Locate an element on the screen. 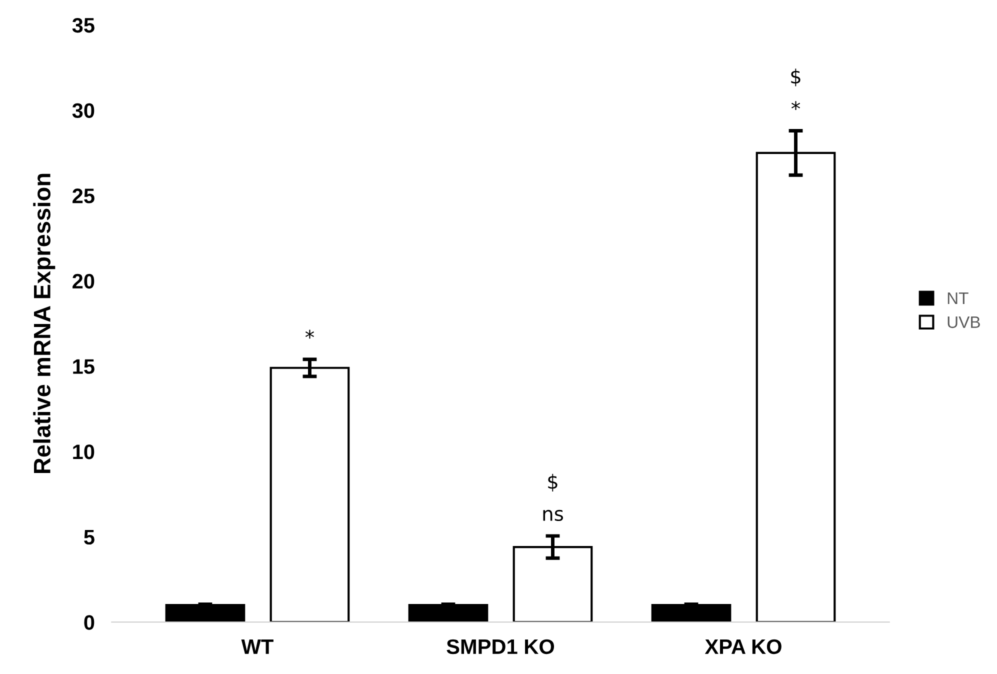 The width and height of the screenshot is (997, 674). y-tick-label: 10 is located at coordinates (83, 452).